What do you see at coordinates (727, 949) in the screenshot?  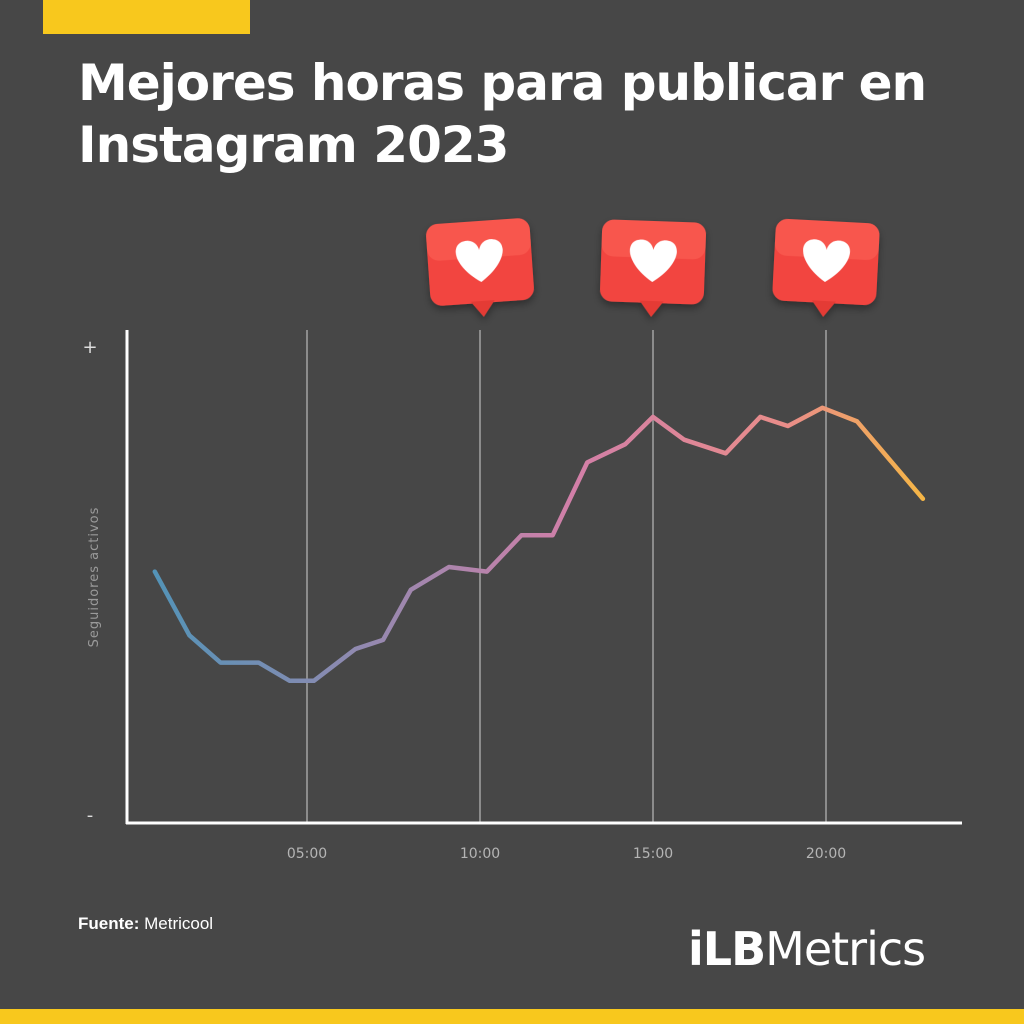 I see `logo-first: iLB` at bounding box center [727, 949].